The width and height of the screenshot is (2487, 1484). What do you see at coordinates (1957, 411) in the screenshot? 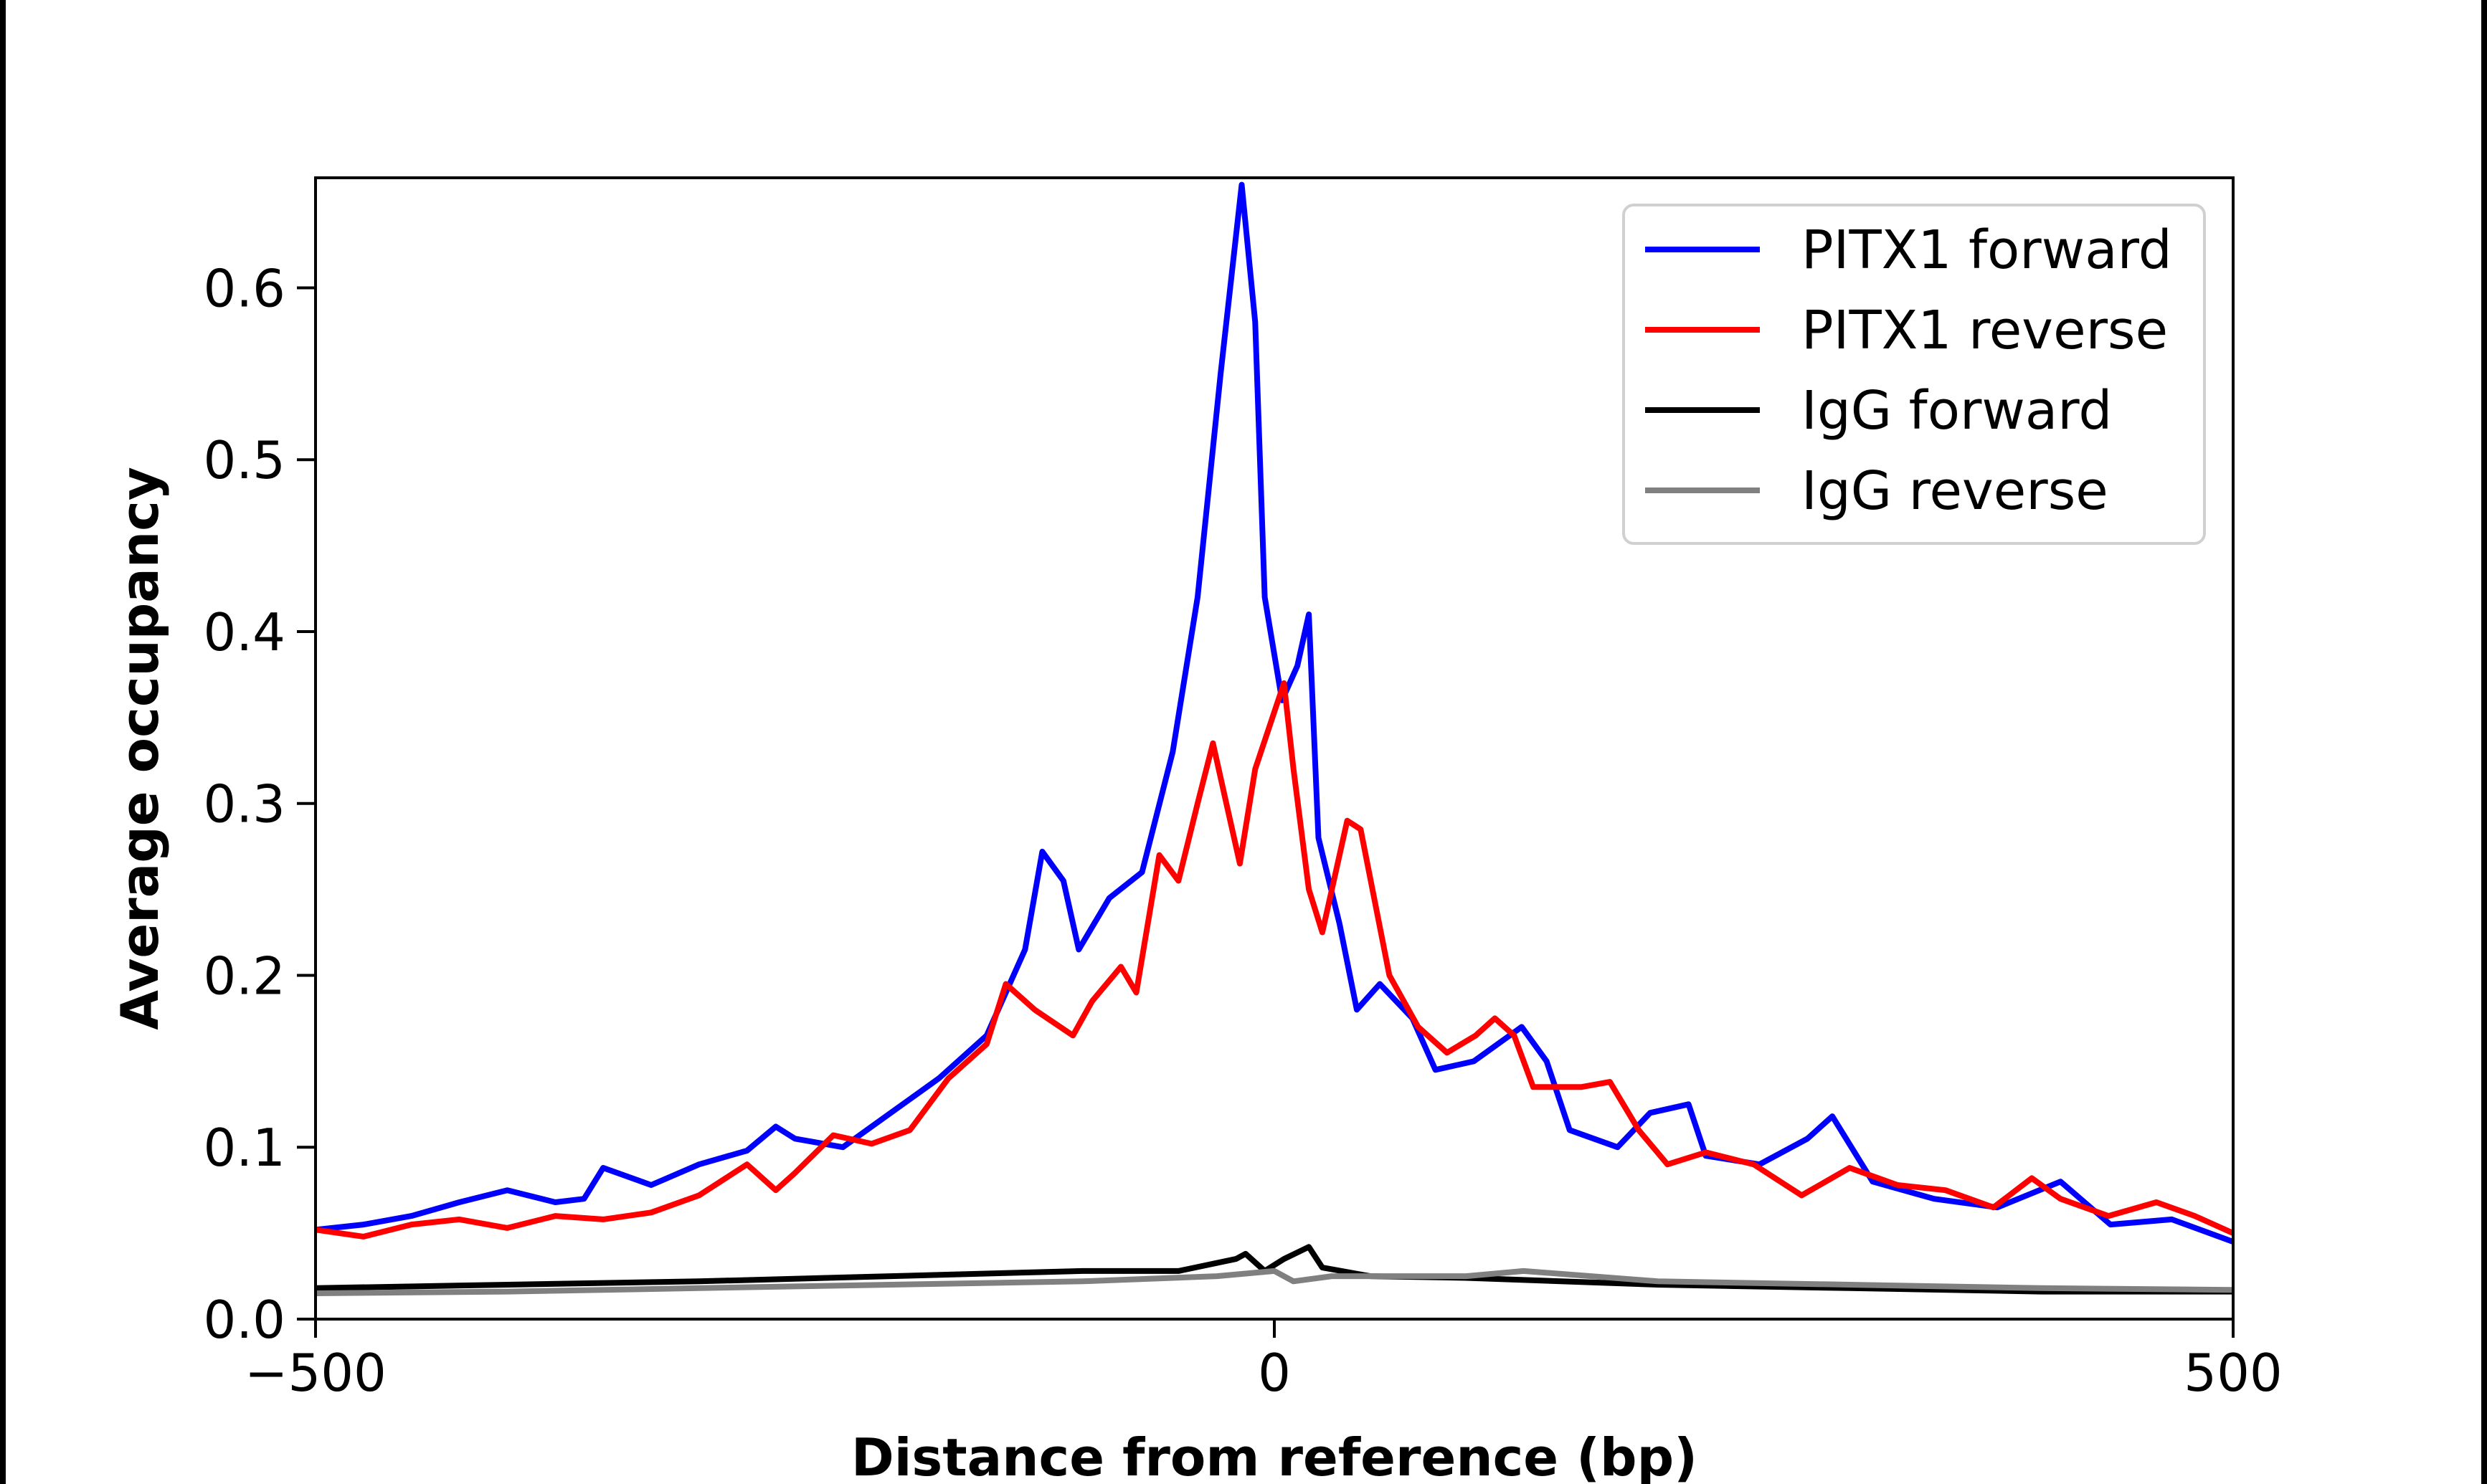
I see `legend-label: IgG forward` at bounding box center [1957, 411].